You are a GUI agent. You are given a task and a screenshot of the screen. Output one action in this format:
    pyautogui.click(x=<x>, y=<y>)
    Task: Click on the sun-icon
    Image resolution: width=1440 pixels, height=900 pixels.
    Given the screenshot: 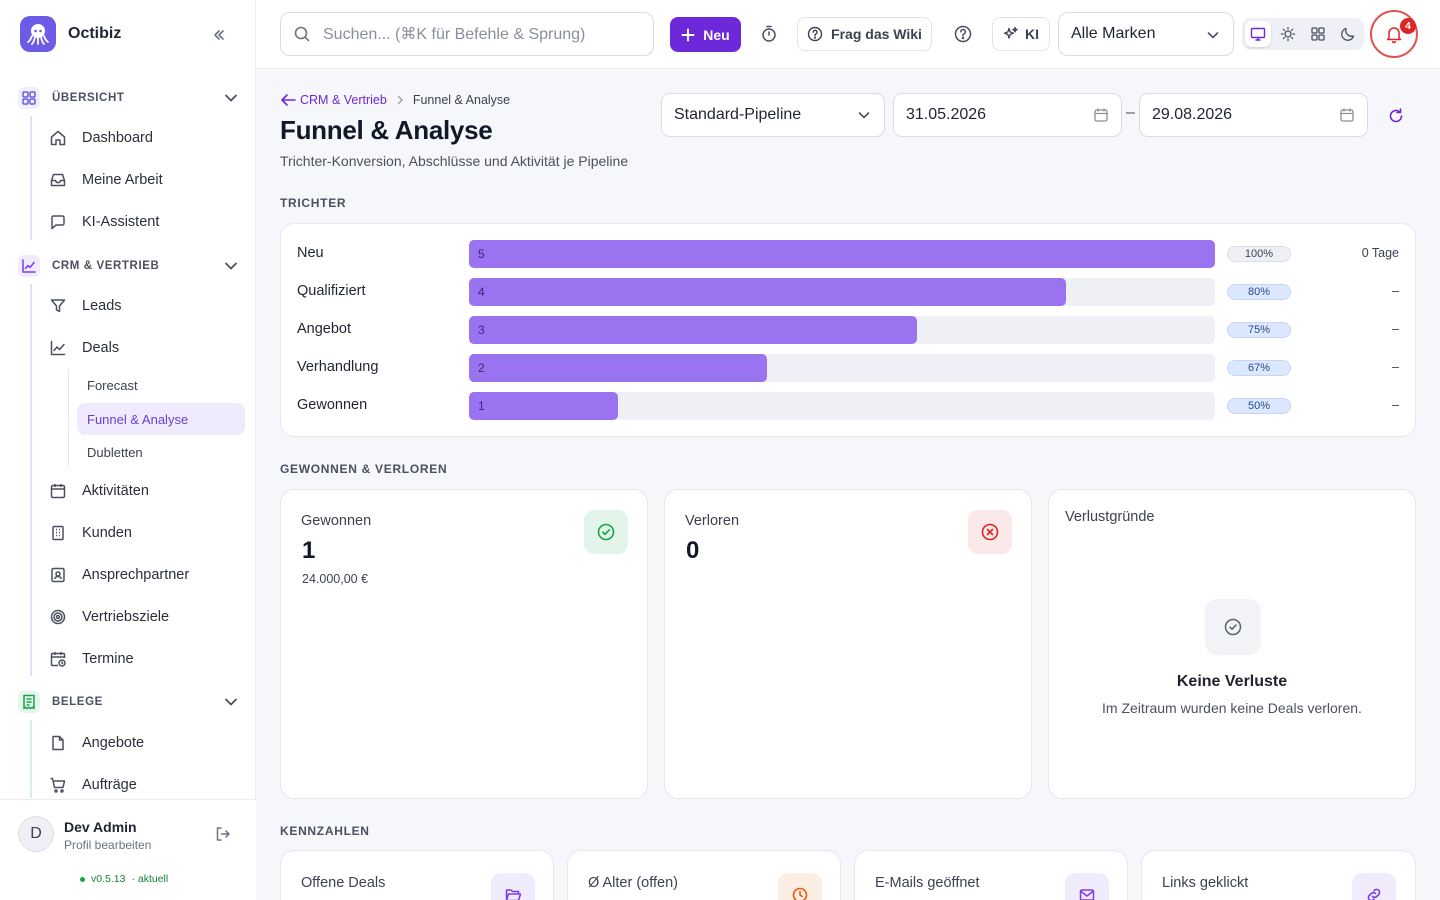 What is the action you would take?
    pyautogui.click(x=1288, y=34)
    